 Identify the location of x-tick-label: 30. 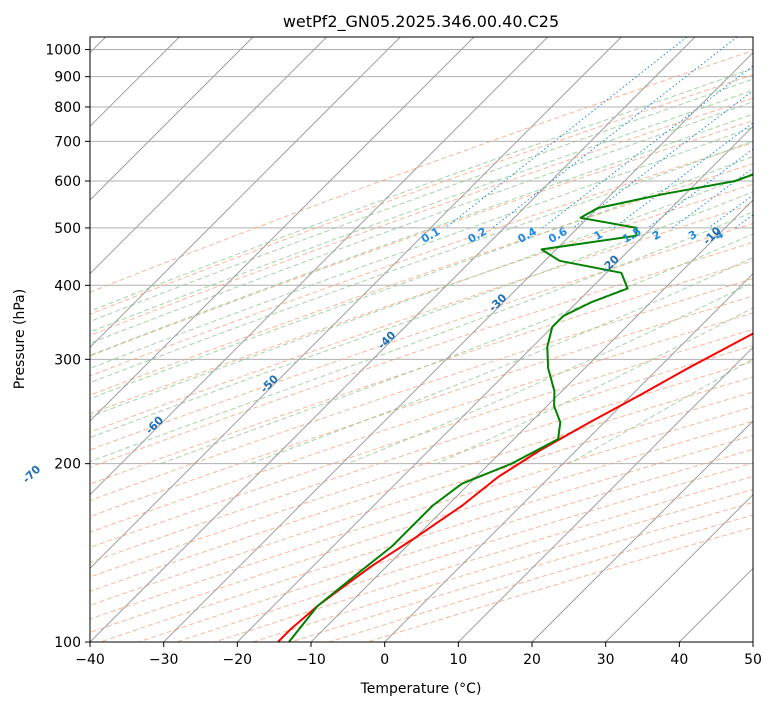
(606, 660).